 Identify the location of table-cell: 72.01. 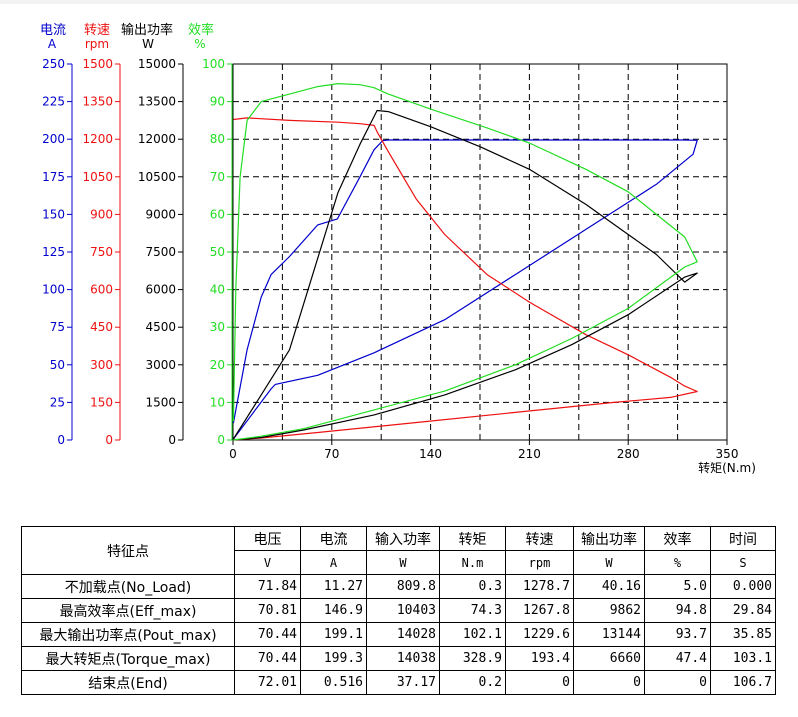
(267, 682).